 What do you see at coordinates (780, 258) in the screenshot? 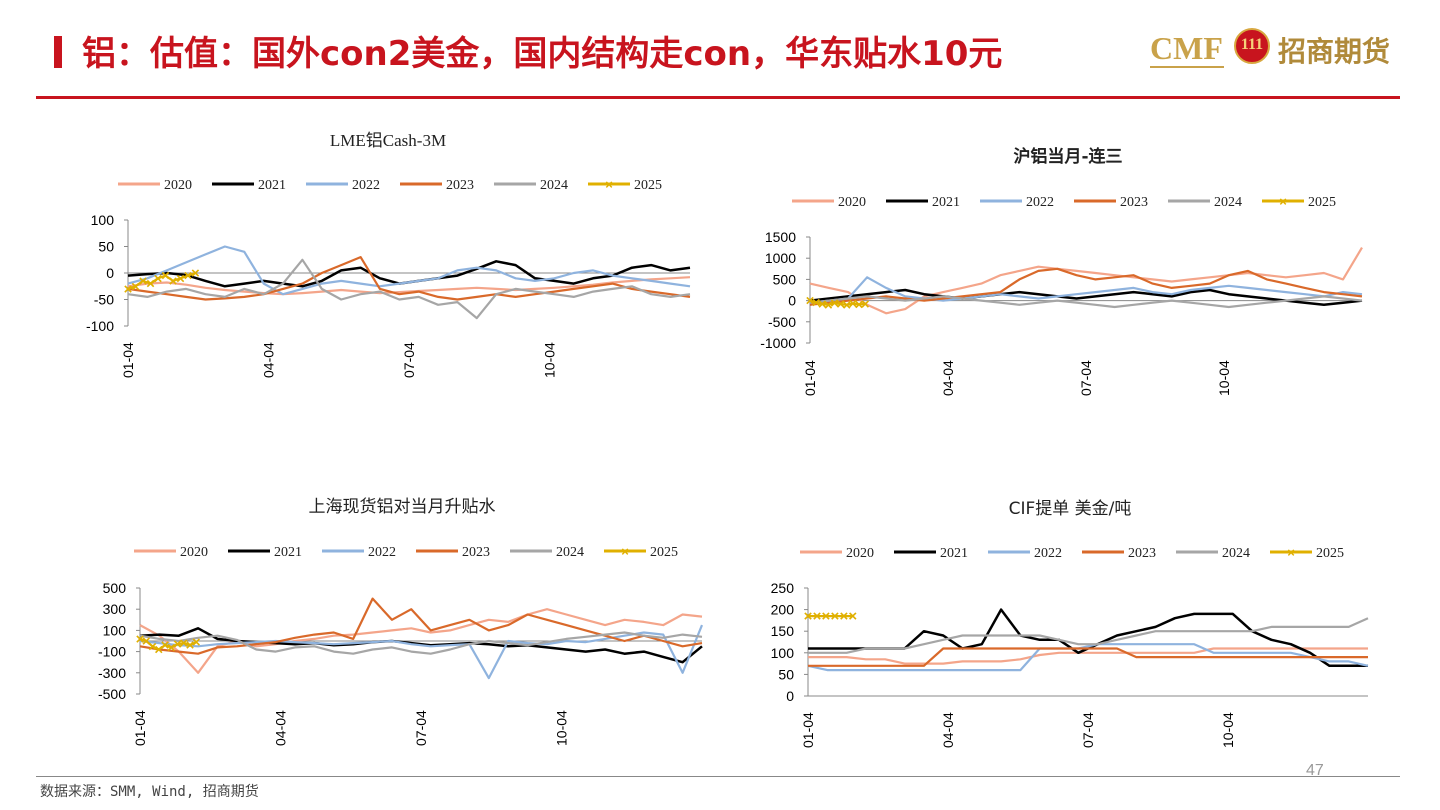
I see `y-tick-label: 1000` at bounding box center [780, 258].